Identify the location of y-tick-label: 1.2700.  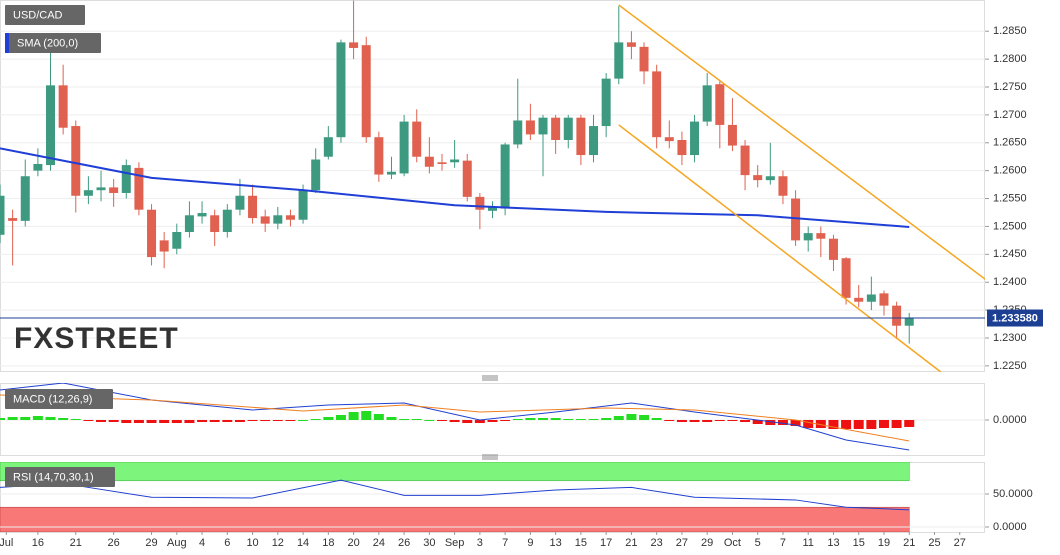
(1010, 115).